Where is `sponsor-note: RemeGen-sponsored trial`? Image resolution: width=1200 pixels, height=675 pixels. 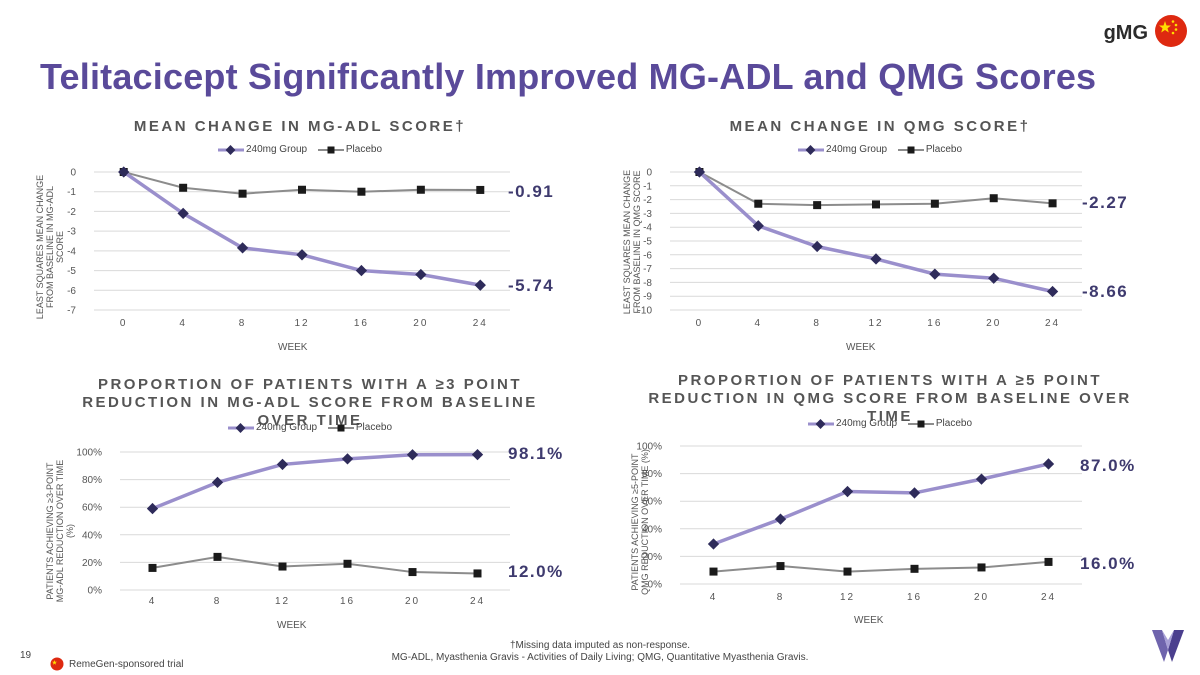
sponsor-note: RemeGen-sponsored trial is located at coordinates (117, 664).